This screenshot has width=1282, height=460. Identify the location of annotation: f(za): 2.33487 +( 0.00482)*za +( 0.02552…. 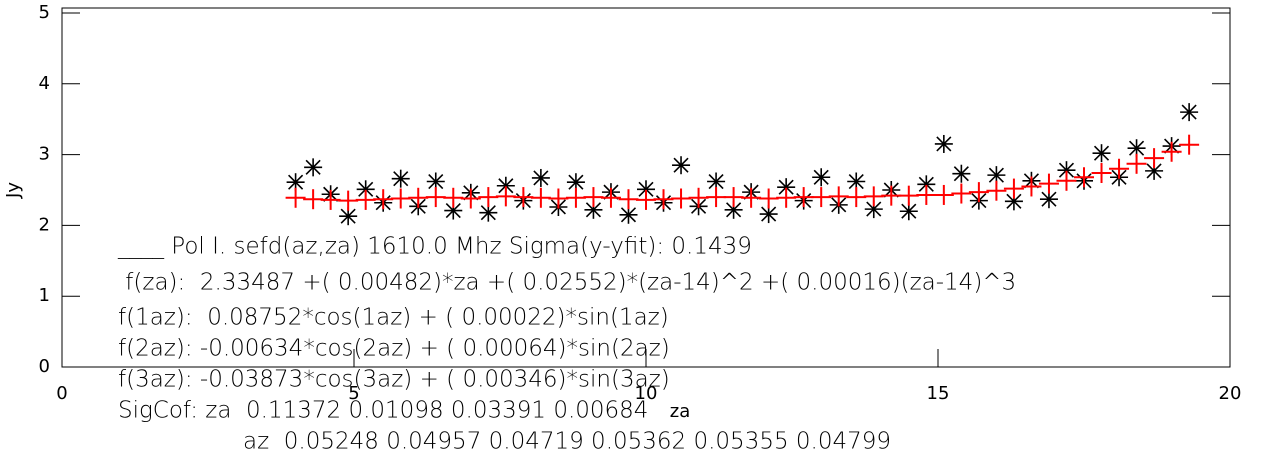
(567, 283).